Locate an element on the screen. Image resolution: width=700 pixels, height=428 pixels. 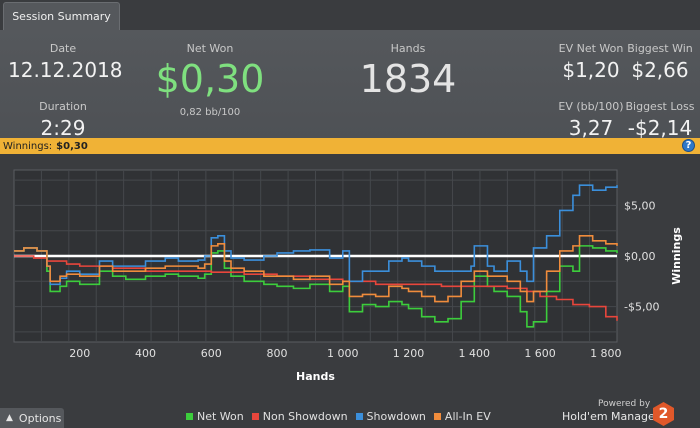
series-line-all-in-ev is located at coordinates (316, 268).